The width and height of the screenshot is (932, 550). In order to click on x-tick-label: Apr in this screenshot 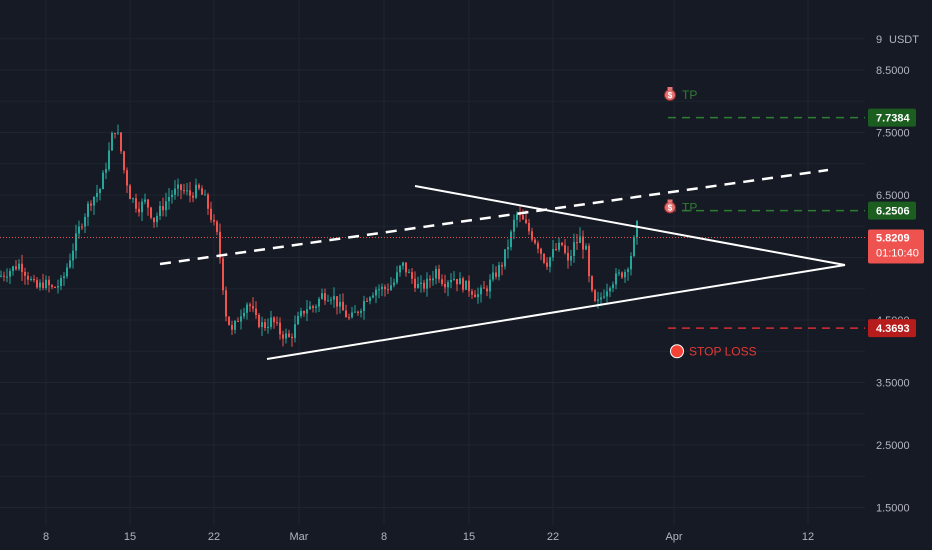, I will do `click(673, 537)`.